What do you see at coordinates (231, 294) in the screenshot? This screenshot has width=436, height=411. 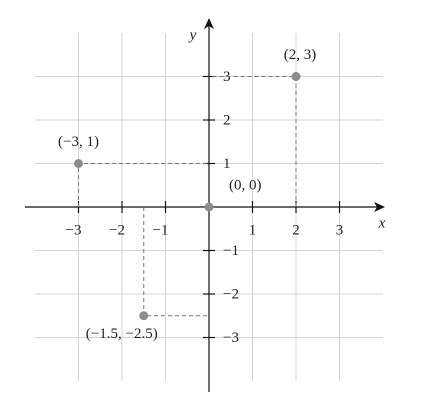 I see `y-tick-label: −2` at bounding box center [231, 294].